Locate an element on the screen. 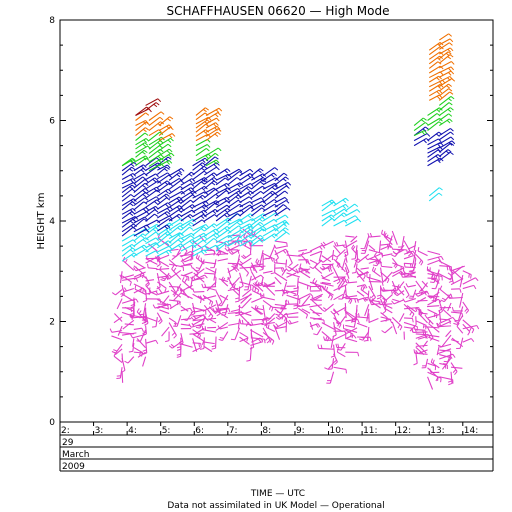 Image resolution: width=512 pixels, height=512 pixels. y-tick-label: 6 is located at coordinates (52, 122).